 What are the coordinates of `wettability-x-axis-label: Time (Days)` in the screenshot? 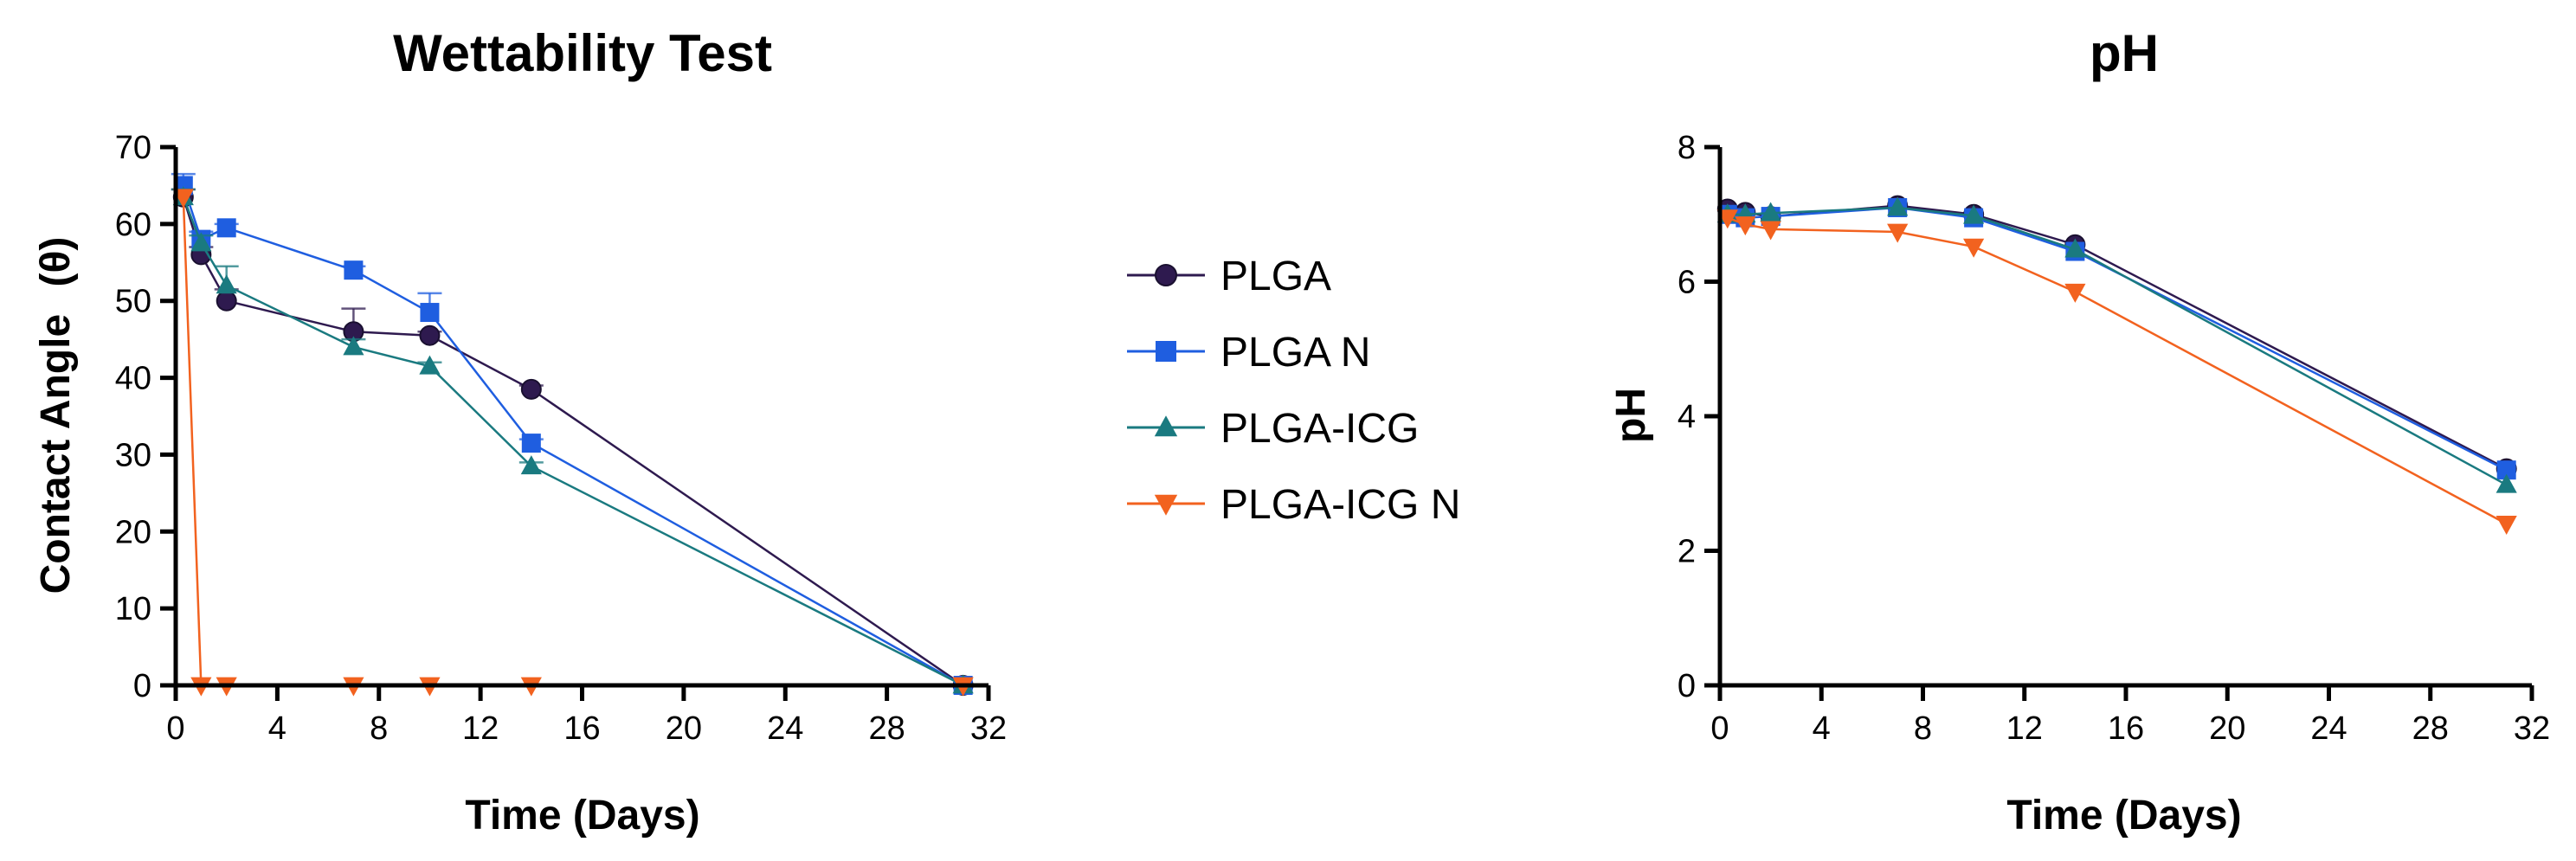 It's located at (582, 816).